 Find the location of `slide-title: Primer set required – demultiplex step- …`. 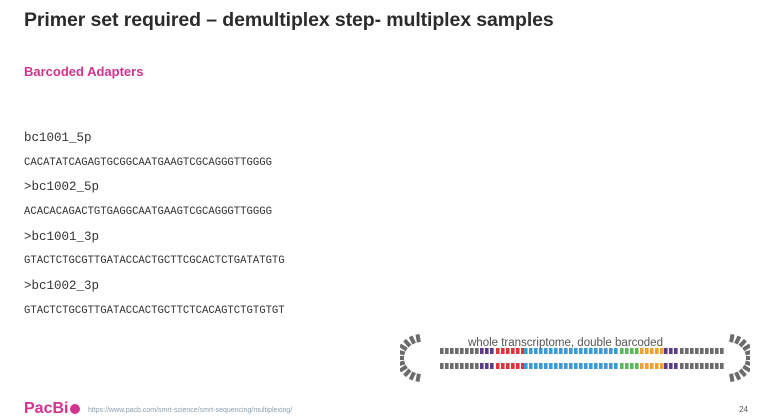

slide-title: Primer set required – demultiplex step- … is located at coordinates (289, 20).